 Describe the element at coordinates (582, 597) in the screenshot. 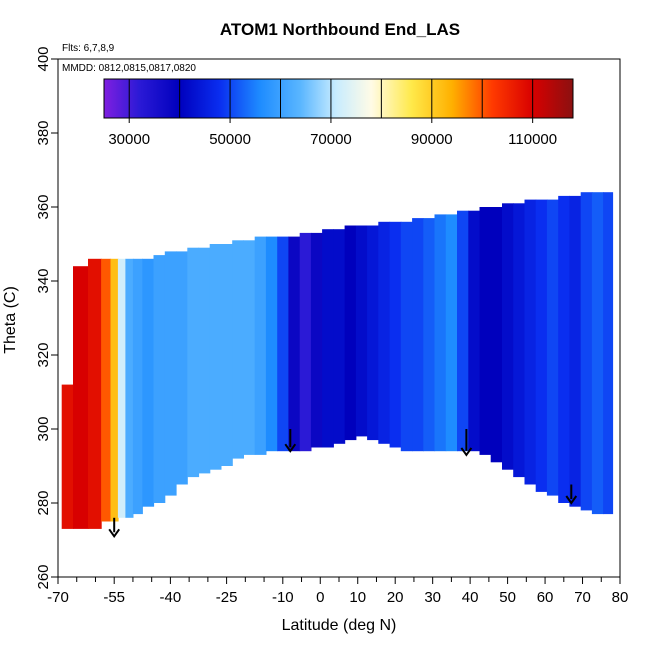

I see `x-tick-label: 70` at that location.